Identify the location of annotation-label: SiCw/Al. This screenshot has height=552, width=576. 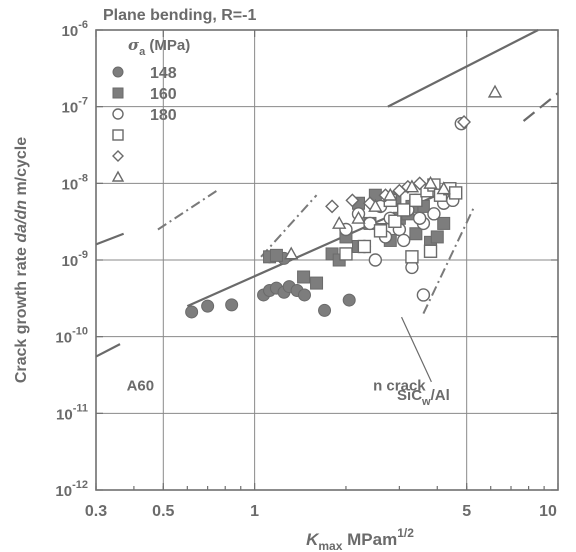
(423, 397).